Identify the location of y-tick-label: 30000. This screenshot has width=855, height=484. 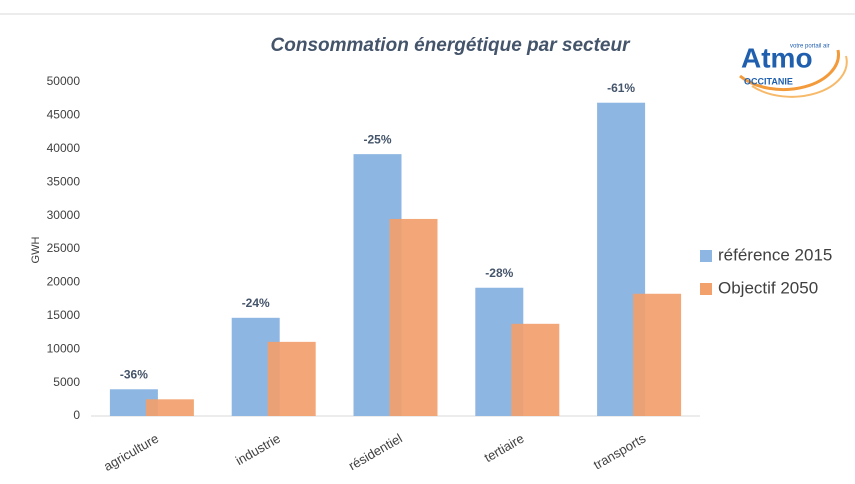
(64, 215).